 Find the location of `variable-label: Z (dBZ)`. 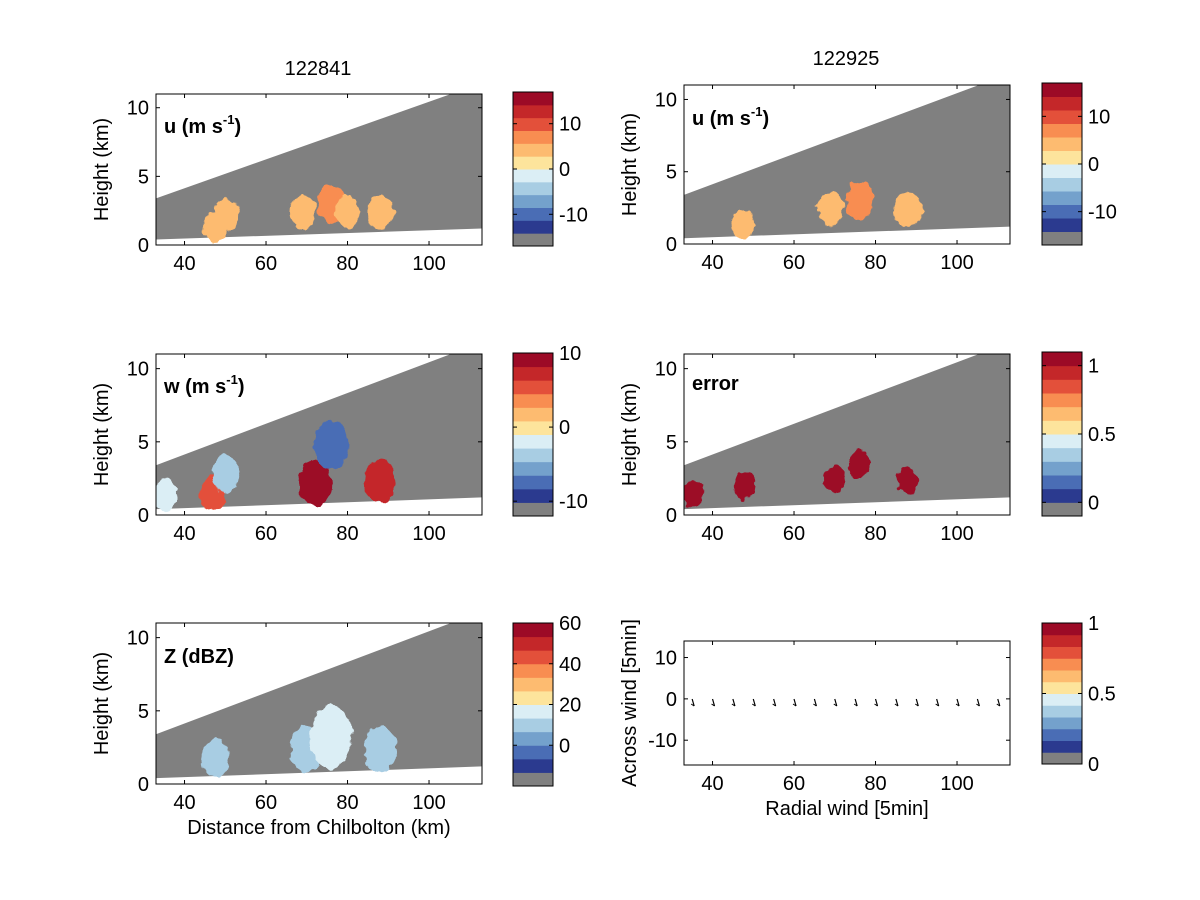

variable-label: Z (dBZ) is located at coordinates (199, 657).